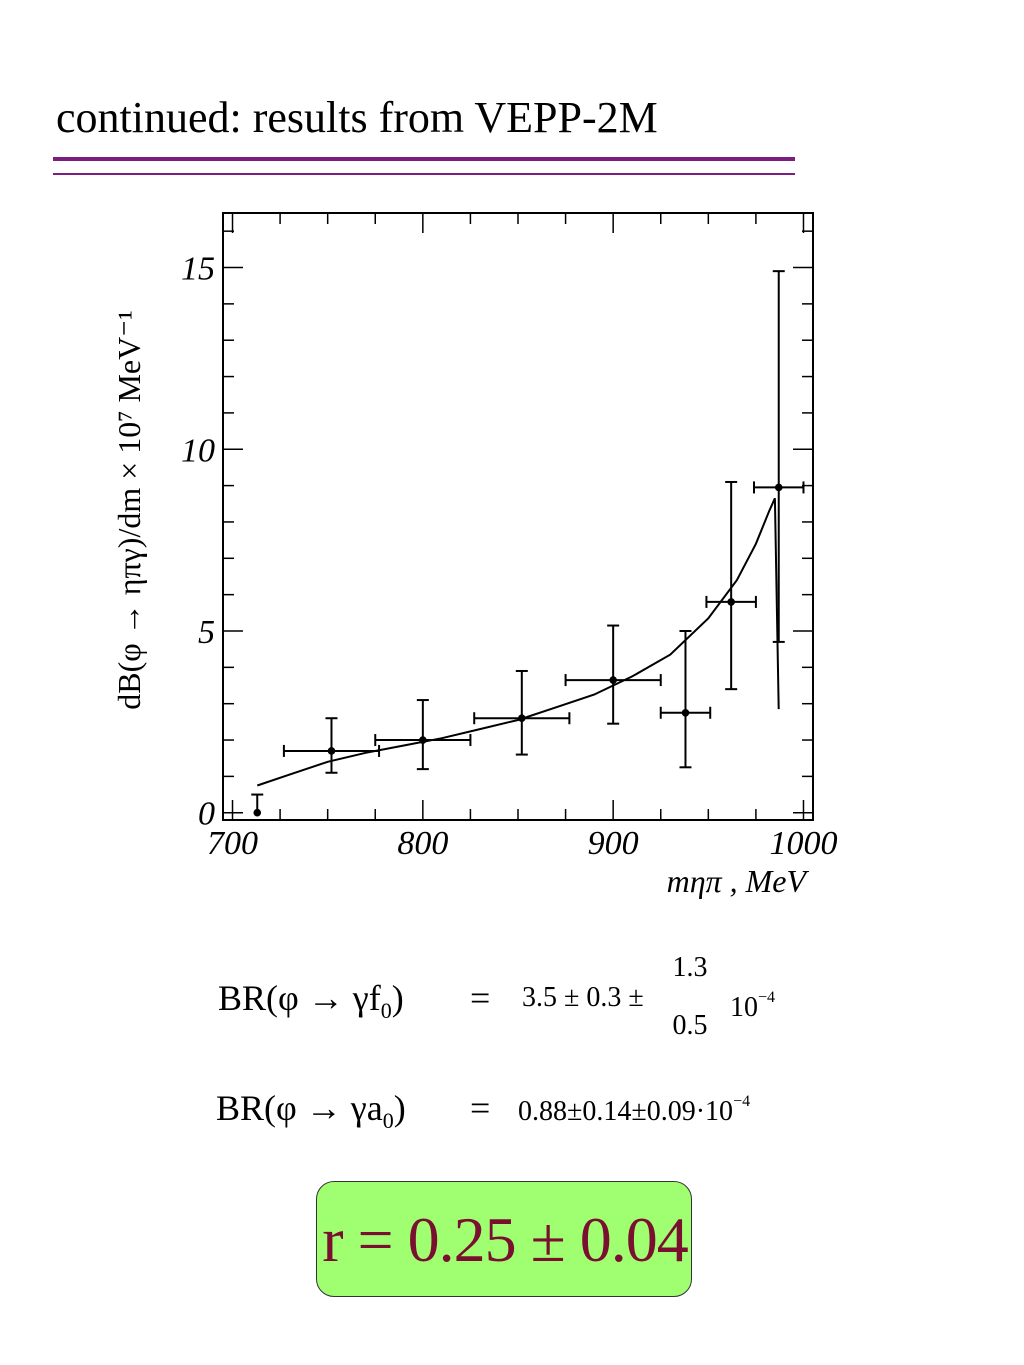 The width and height of the screenshot is (1024, 1365). What do you see at coordinates (480, 1108) in the screenshot?
I see `equation-a0-equals: =` at bounding box center [480, 1108].